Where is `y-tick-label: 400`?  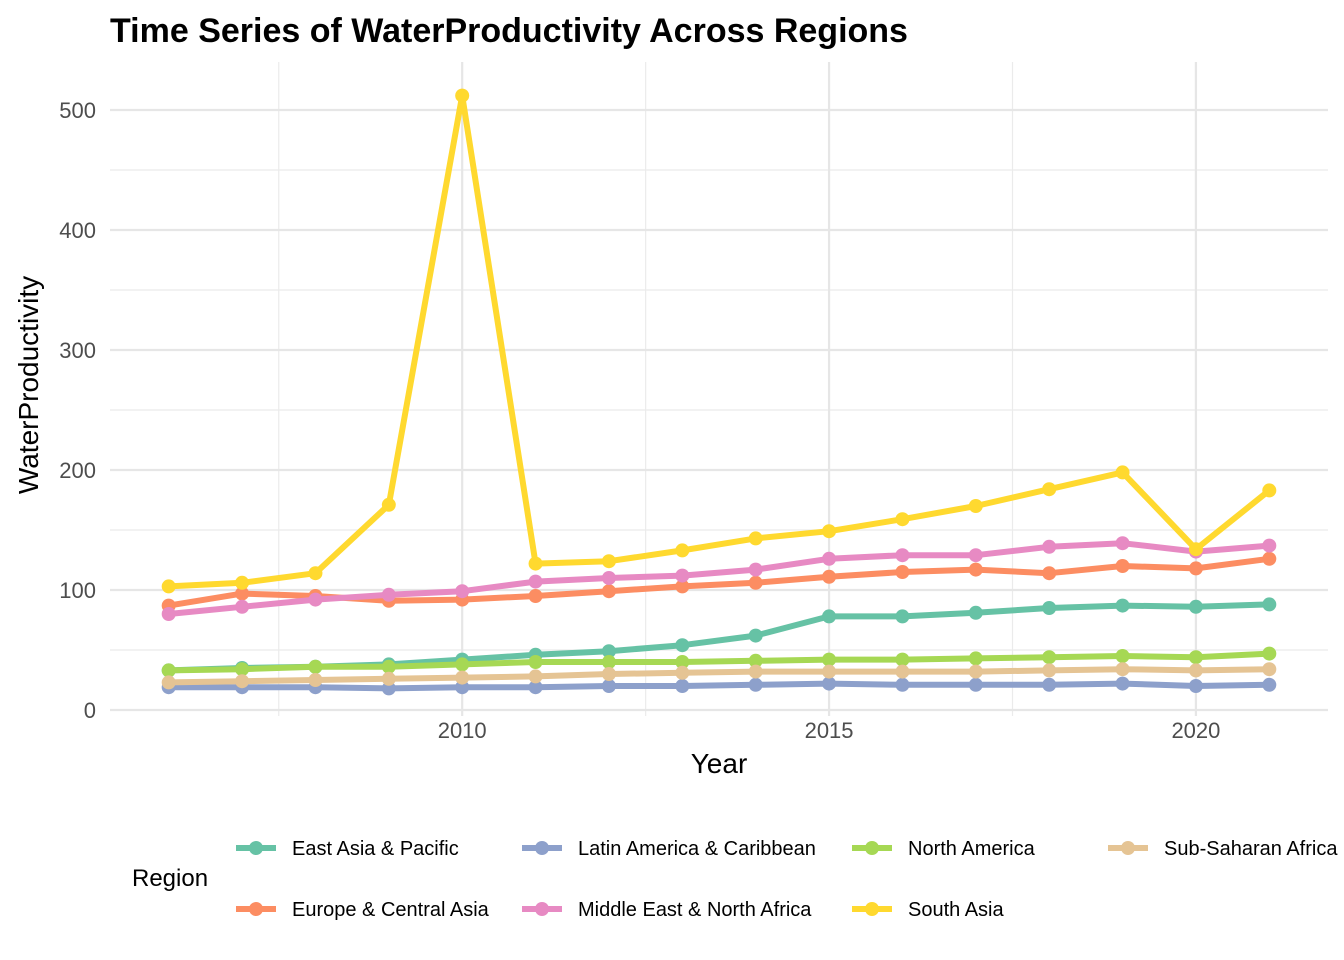 y-tick-label: 400 is located at coordinates (77, 230).